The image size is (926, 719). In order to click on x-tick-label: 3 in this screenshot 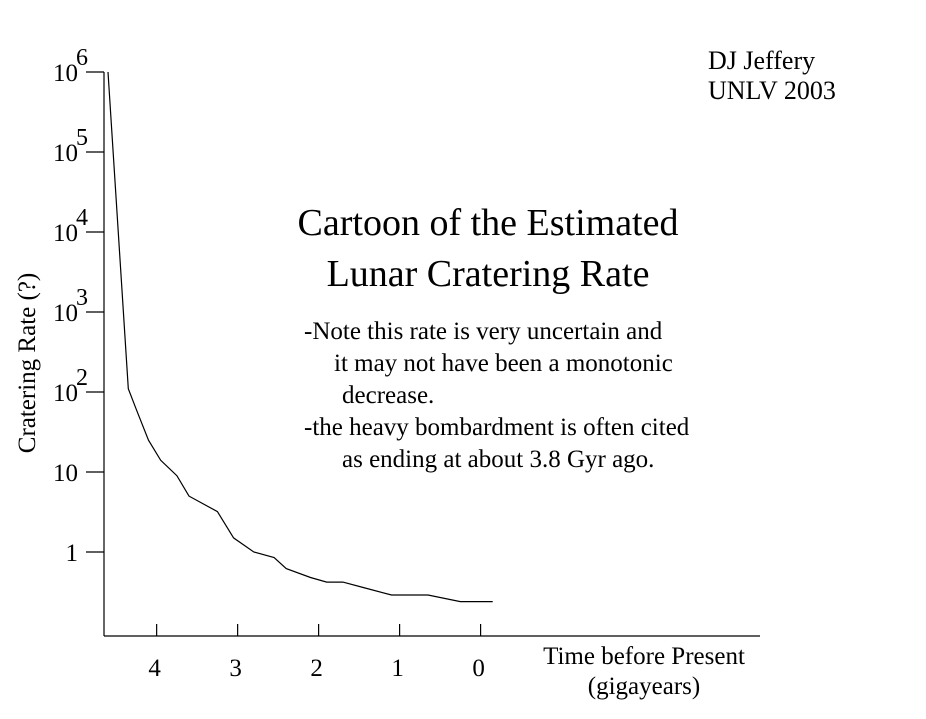, I will do `click(235, 668)`.